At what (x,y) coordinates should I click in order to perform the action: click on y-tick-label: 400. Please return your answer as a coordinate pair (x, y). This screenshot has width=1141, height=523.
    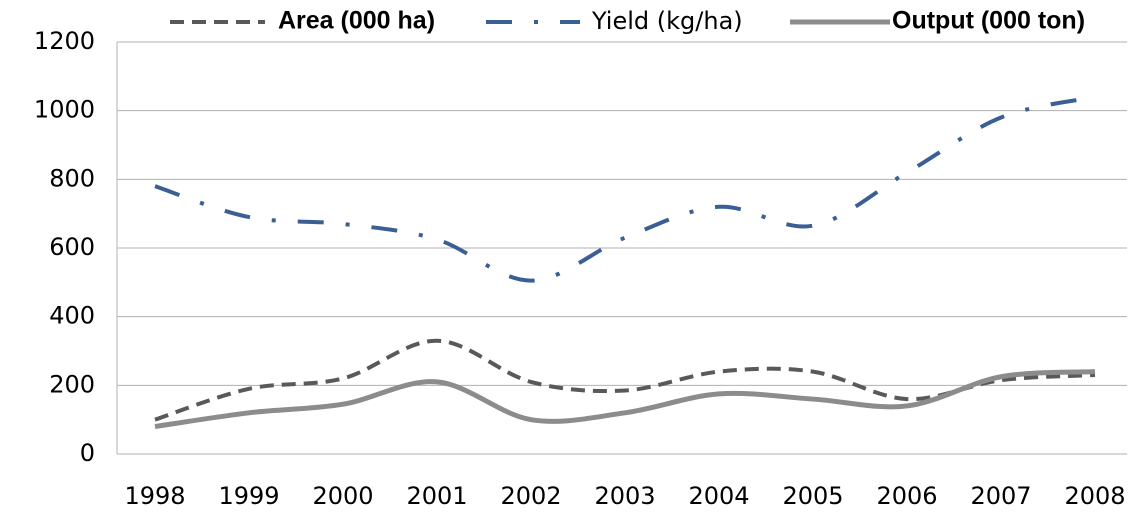
    Looking at the image, I should click on (72, 316).